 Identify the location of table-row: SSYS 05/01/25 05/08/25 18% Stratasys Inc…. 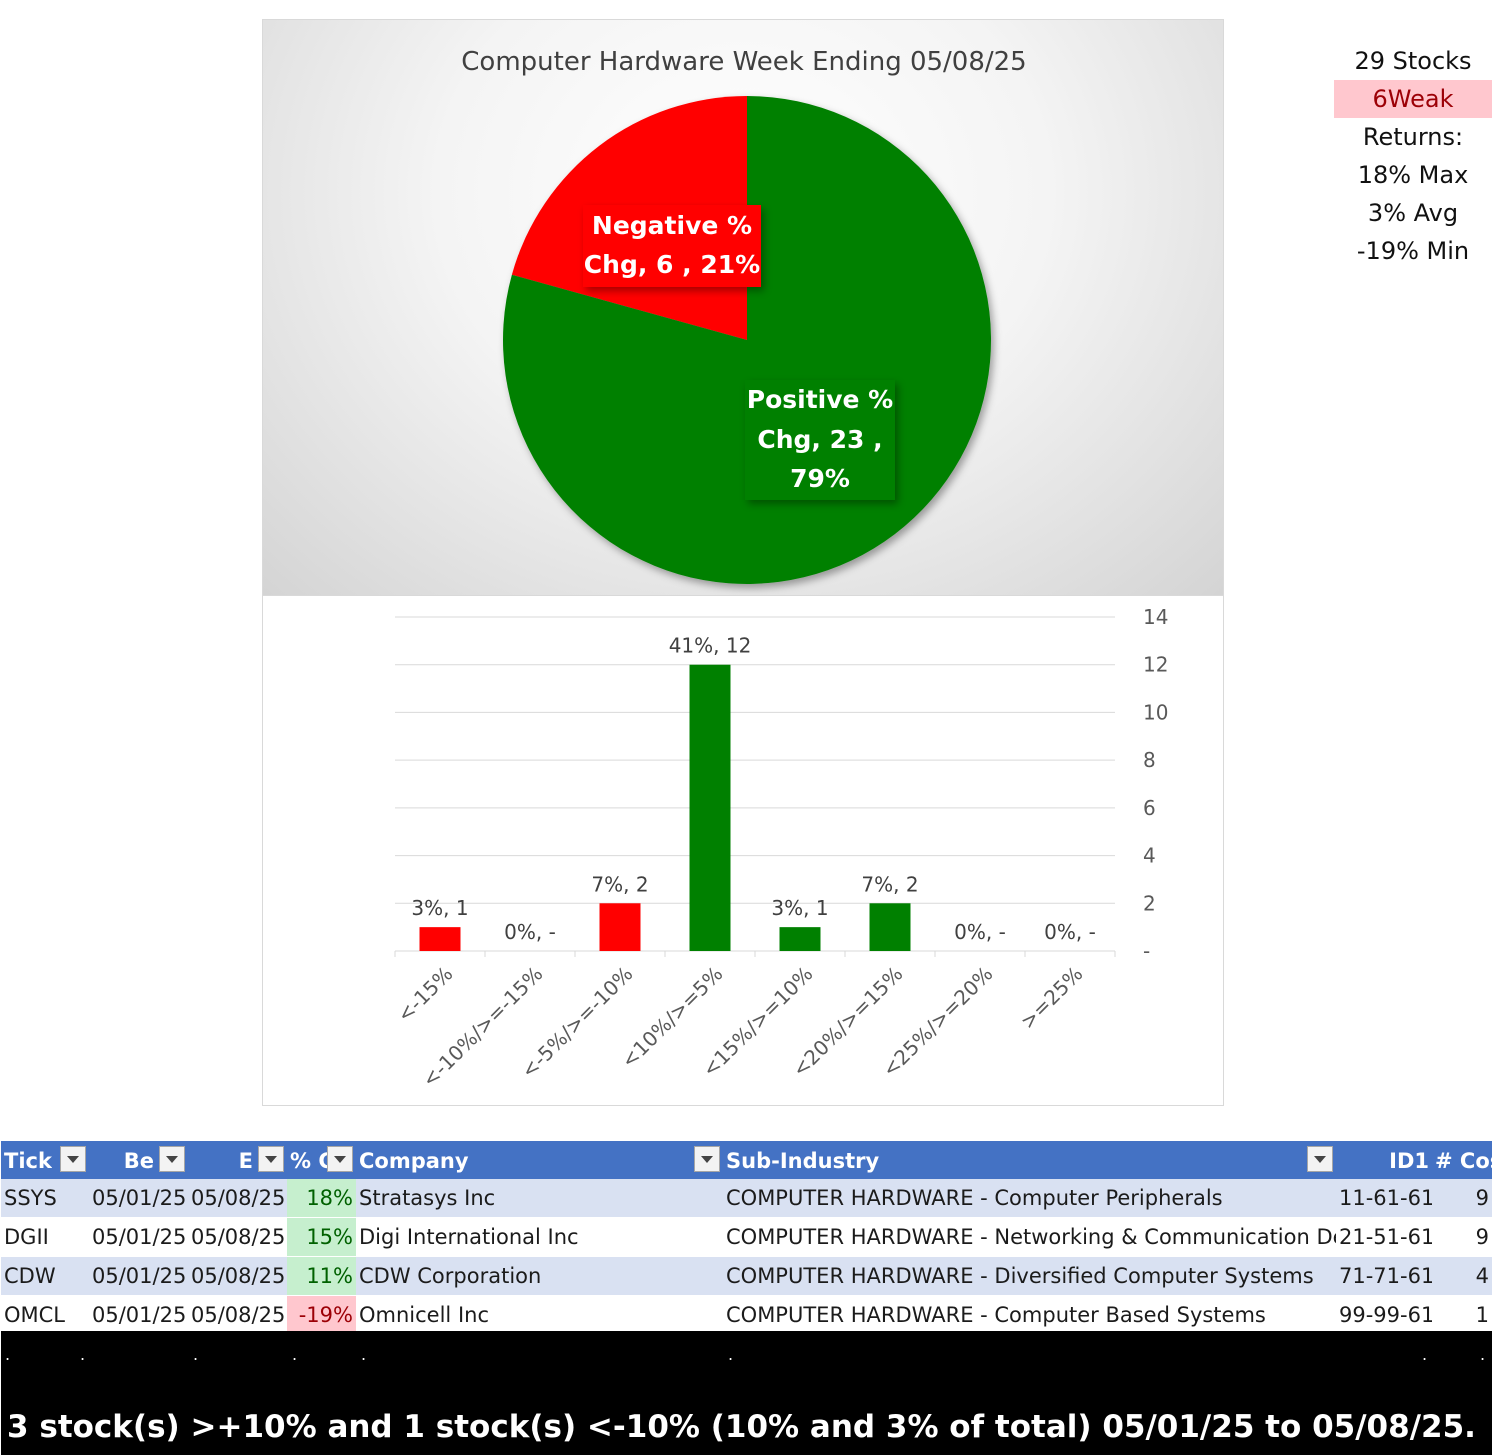
(746, 1198).